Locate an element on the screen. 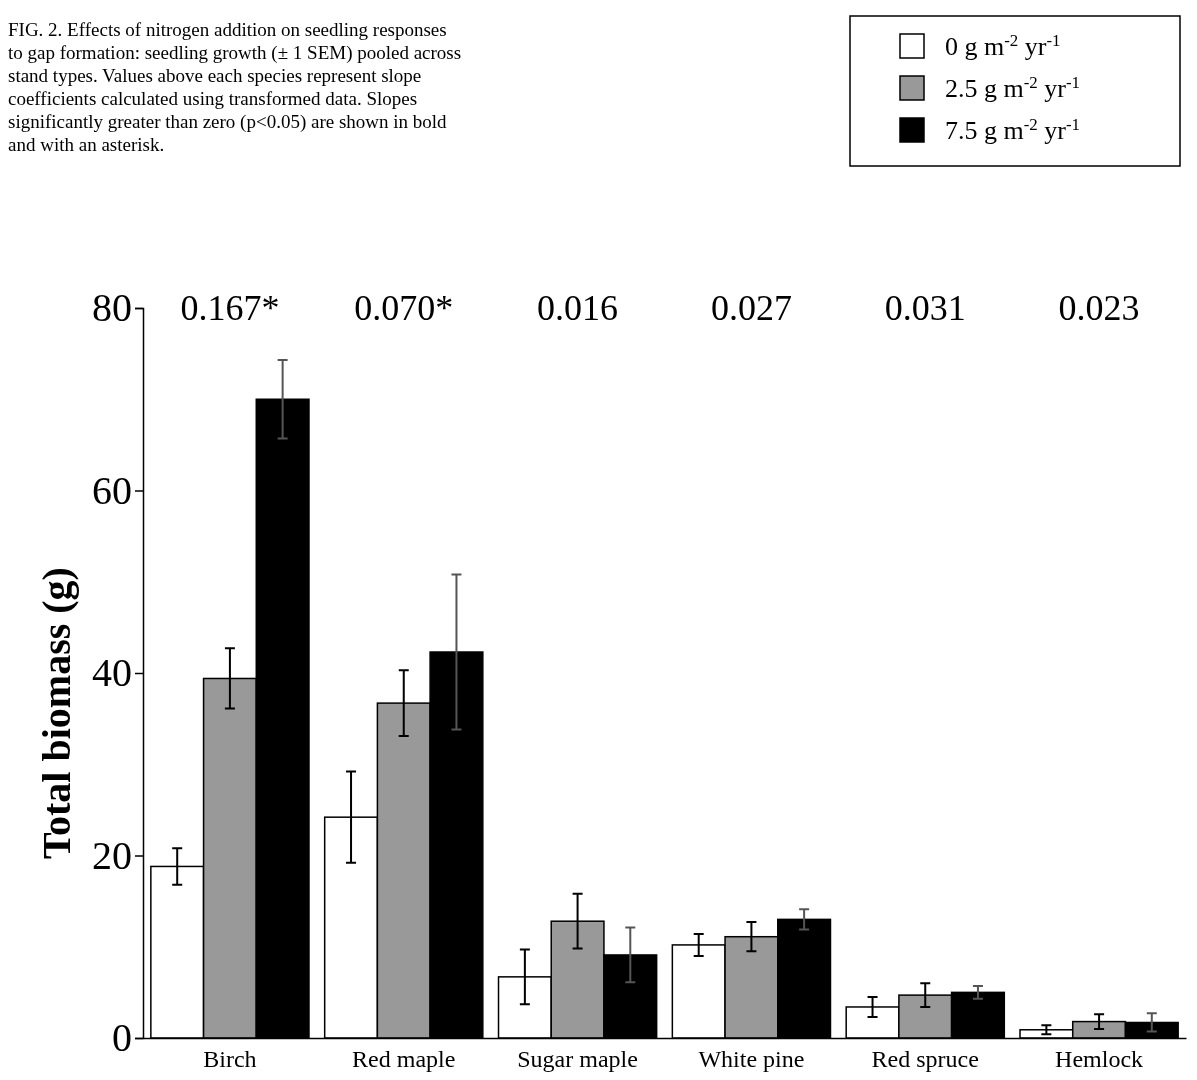  x-tick-label: Birch is located at coordinates (230, 1059).